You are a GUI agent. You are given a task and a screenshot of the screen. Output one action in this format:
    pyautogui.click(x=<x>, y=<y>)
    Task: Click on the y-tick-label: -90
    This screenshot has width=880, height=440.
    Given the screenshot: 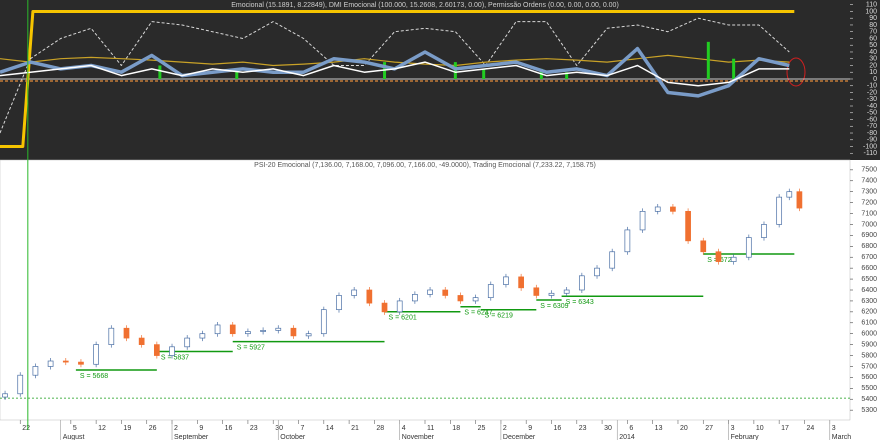 What is the action you would take?
    pyautogui.click(x=872, y=140)
    